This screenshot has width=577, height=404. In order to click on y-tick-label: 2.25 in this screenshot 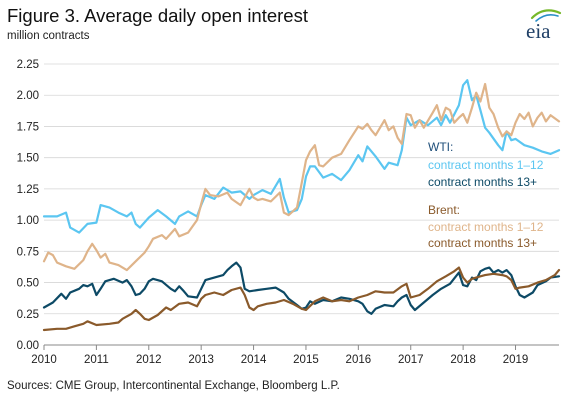, I will do `click(28, 65)`.